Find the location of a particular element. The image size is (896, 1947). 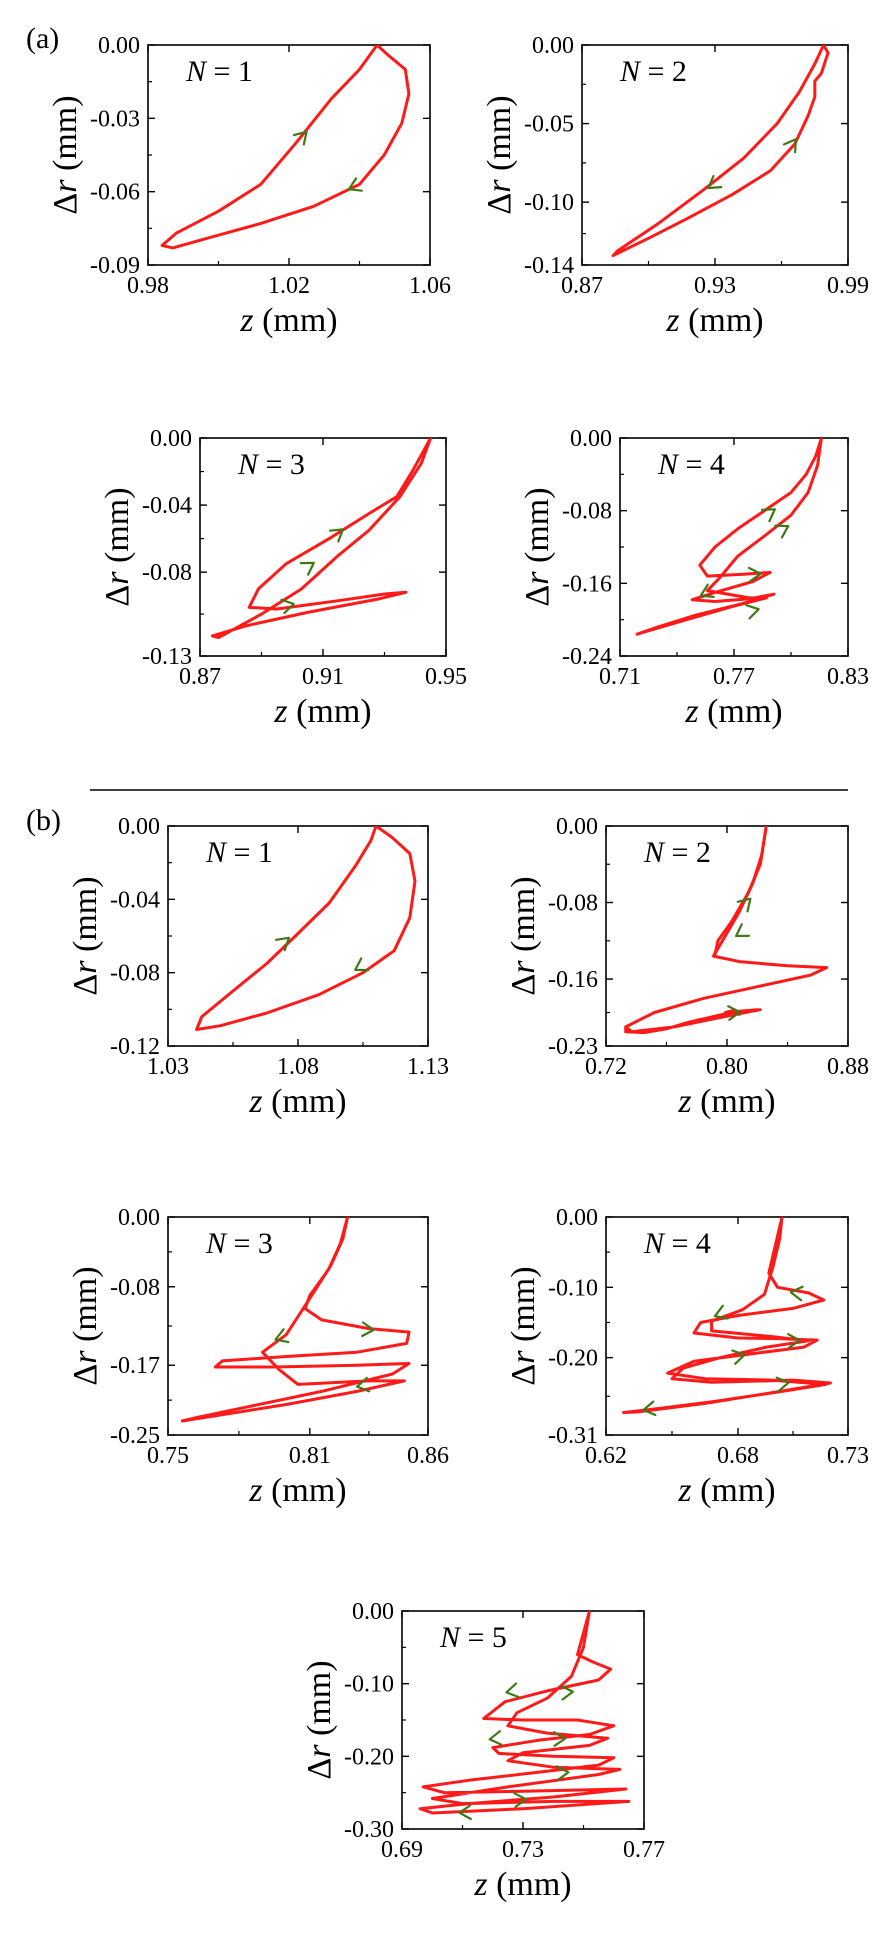

y-tick-label: -0.12 is located at coordinates (135, 1047).